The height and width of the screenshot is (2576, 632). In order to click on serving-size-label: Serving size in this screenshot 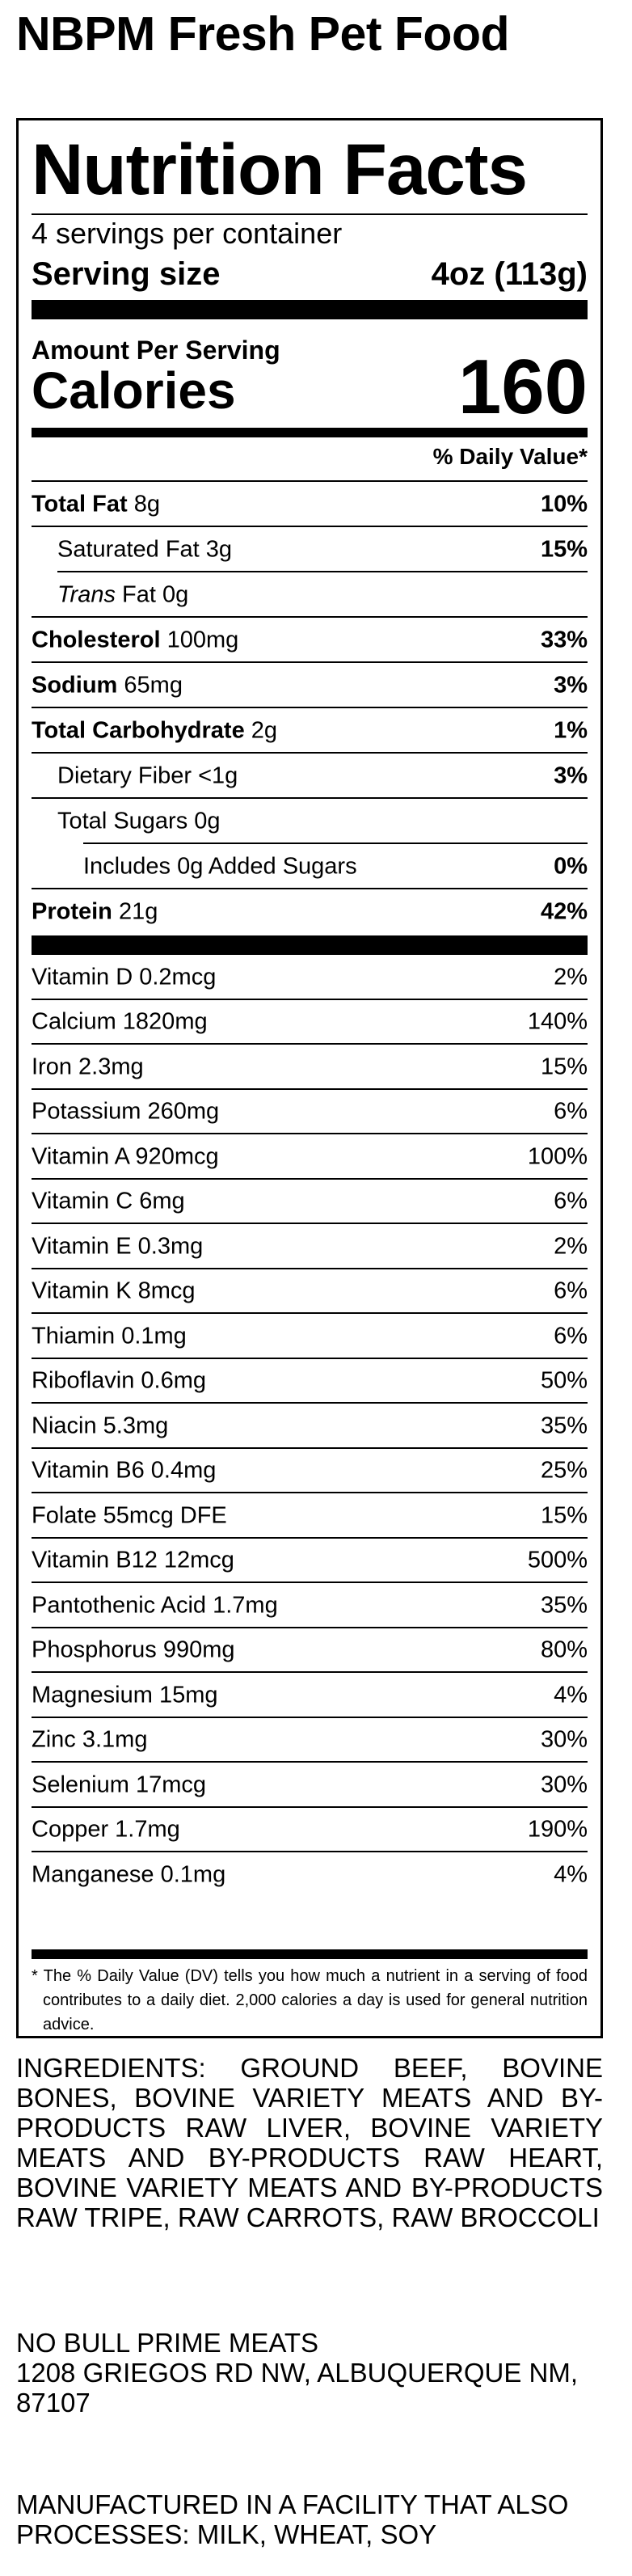, I will do `click(126, 274)`.